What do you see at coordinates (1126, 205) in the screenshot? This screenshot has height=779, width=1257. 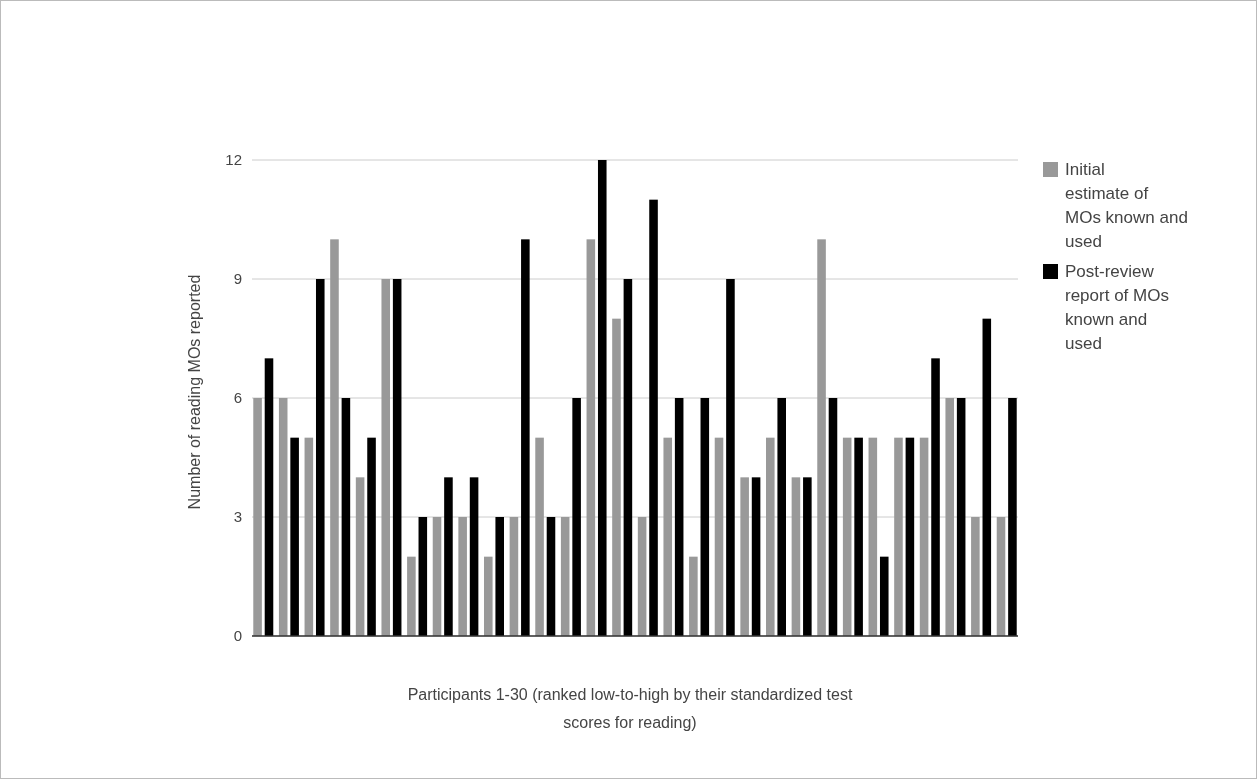 I see `legend-label: Initial estimate of MOs known and used` at bounding box center [1126, 205].